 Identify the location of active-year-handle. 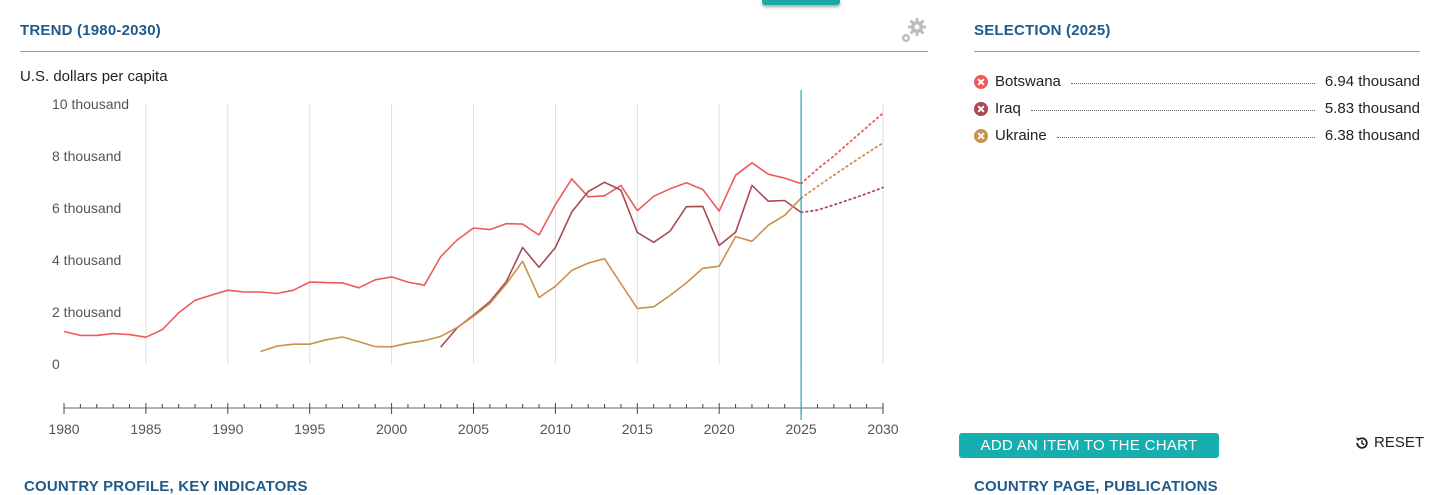
(801, 2).